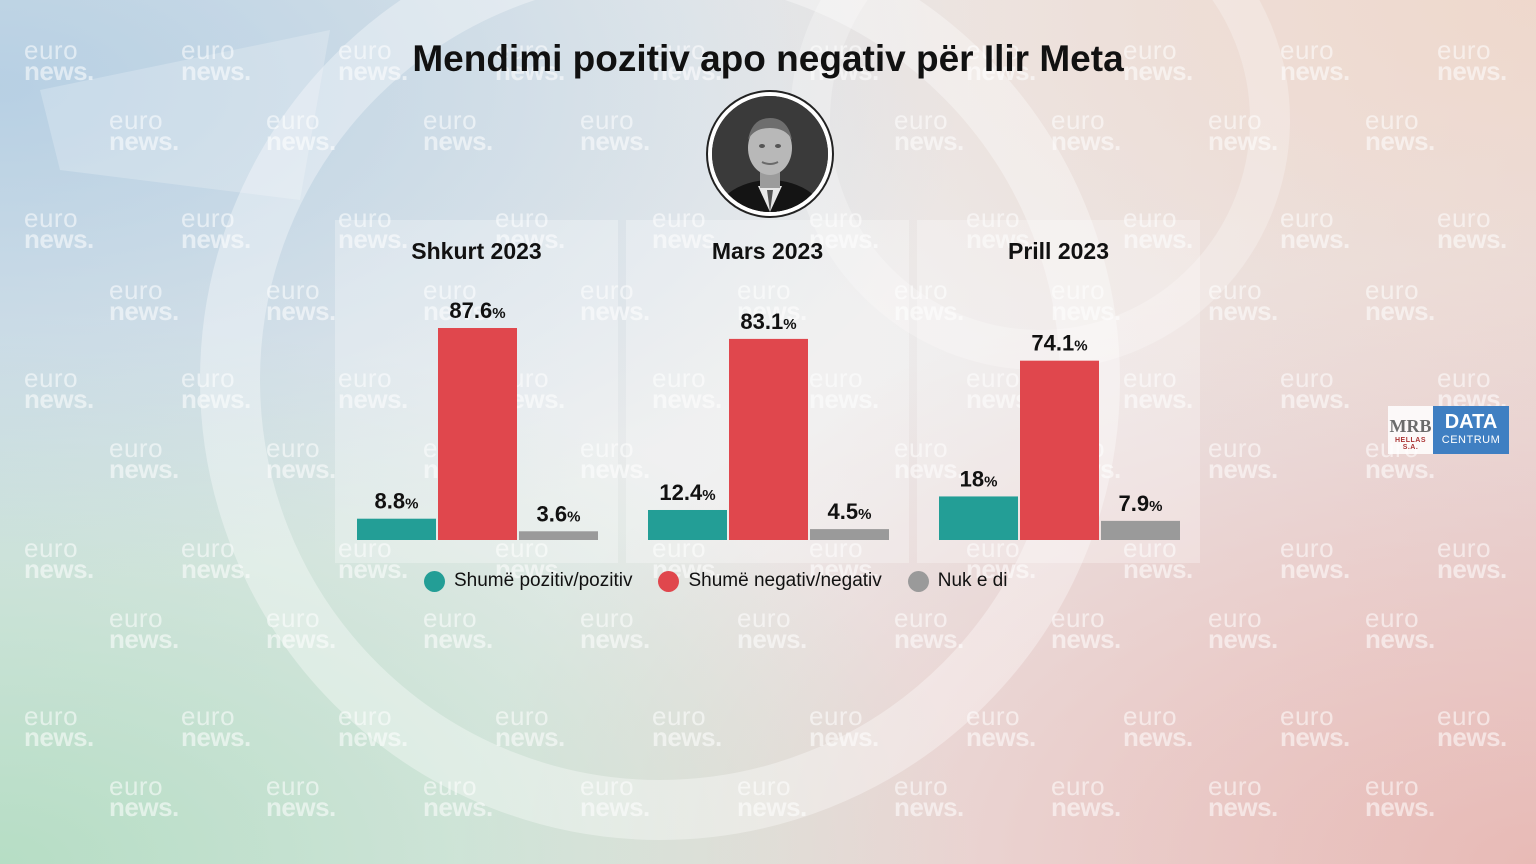  What do you see at coordinates (687, 492) in the screenshot?
I see `data-label: 12.4%` at bounding box center [687, 492].